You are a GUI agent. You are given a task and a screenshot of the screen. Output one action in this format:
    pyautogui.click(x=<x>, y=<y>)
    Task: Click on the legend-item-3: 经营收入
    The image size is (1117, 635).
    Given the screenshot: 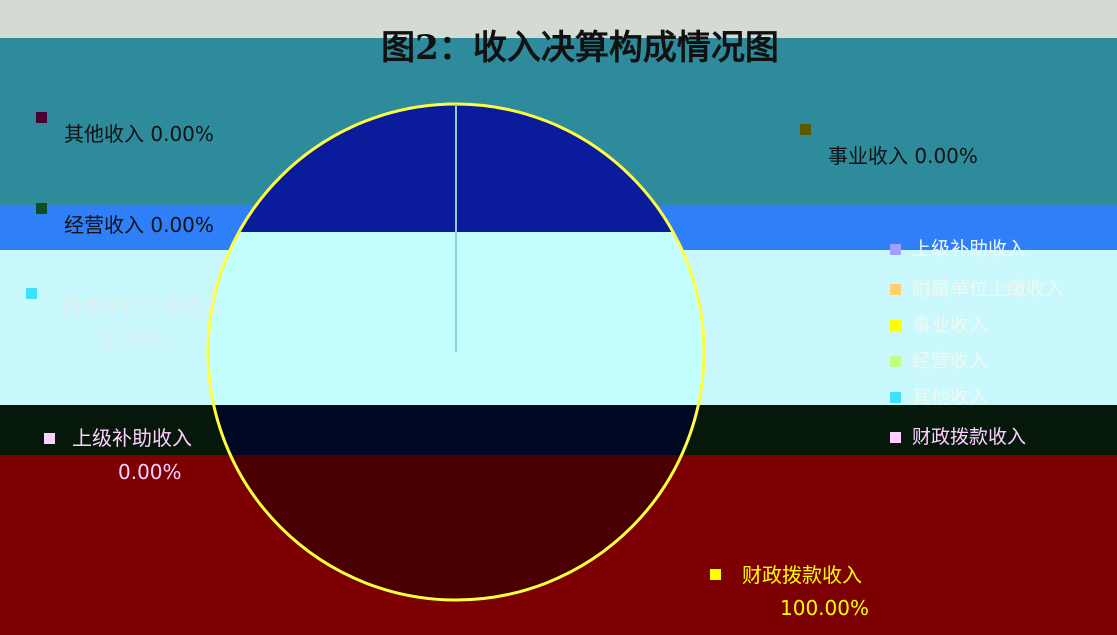 What is the action you would take?
    pyautogui.click(x=950, y=361)
    